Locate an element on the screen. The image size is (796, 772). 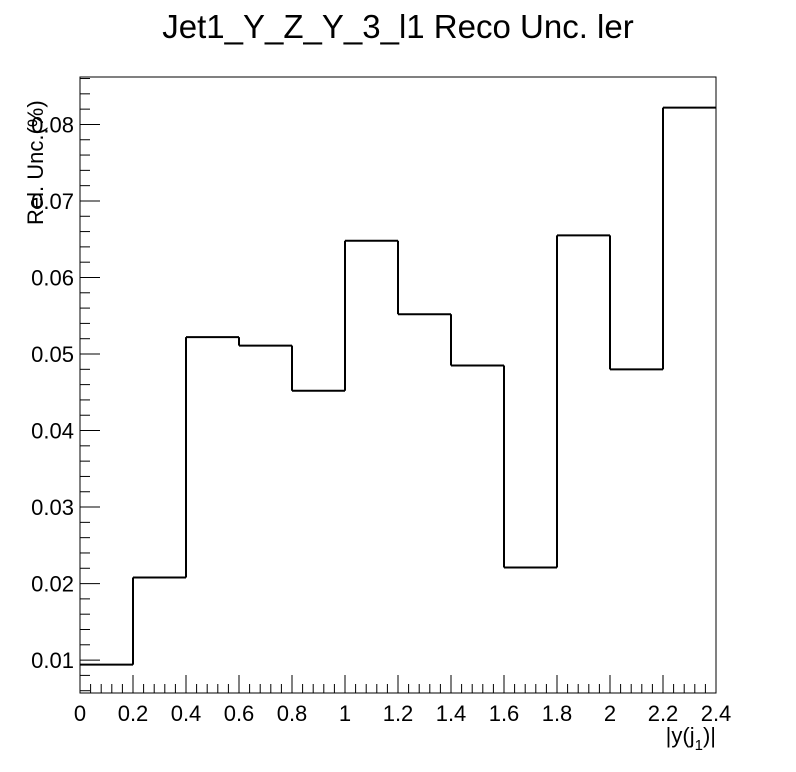
x-tick-label: 0 is located at coordinates (80, 713).